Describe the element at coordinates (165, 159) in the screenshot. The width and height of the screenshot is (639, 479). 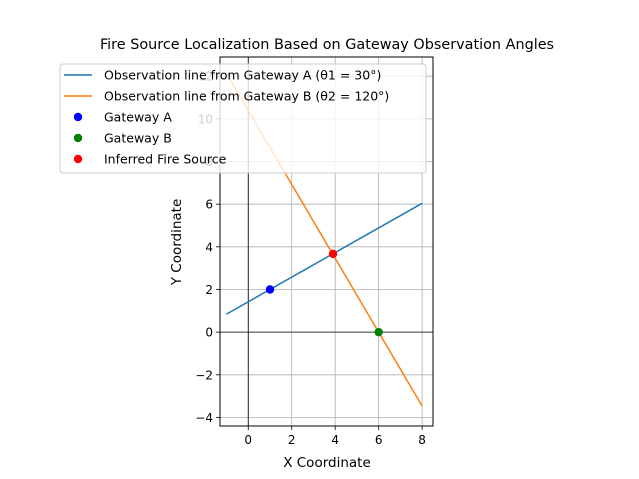
I see `legend-label: Inferred Fire Source` at that location.